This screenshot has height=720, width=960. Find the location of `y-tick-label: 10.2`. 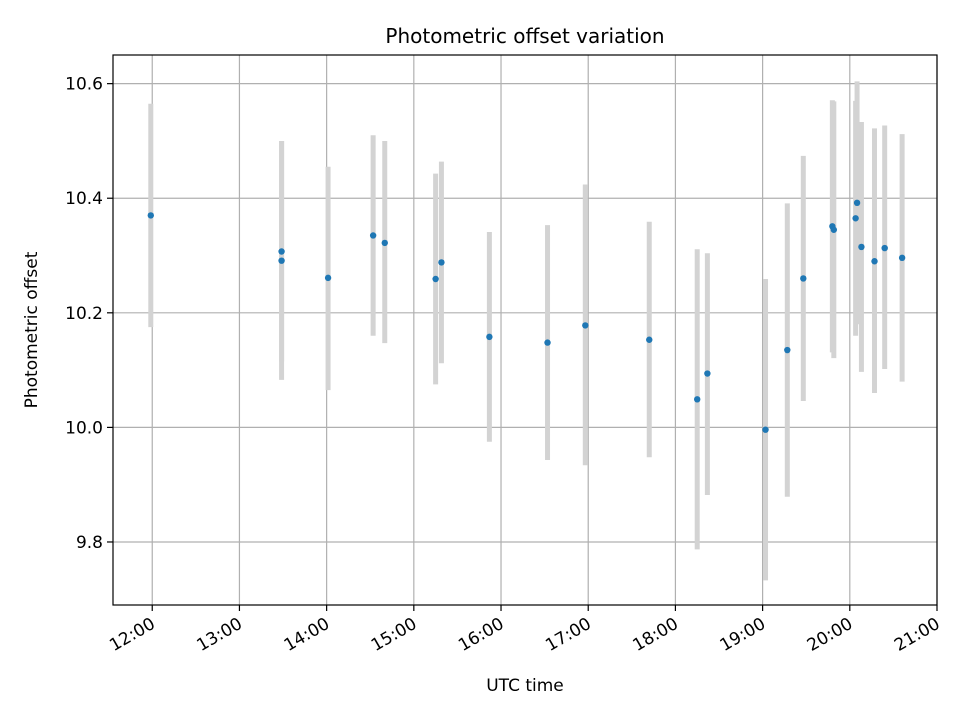

y-tick-label: 10.2 is located at coordinates (84, 314).